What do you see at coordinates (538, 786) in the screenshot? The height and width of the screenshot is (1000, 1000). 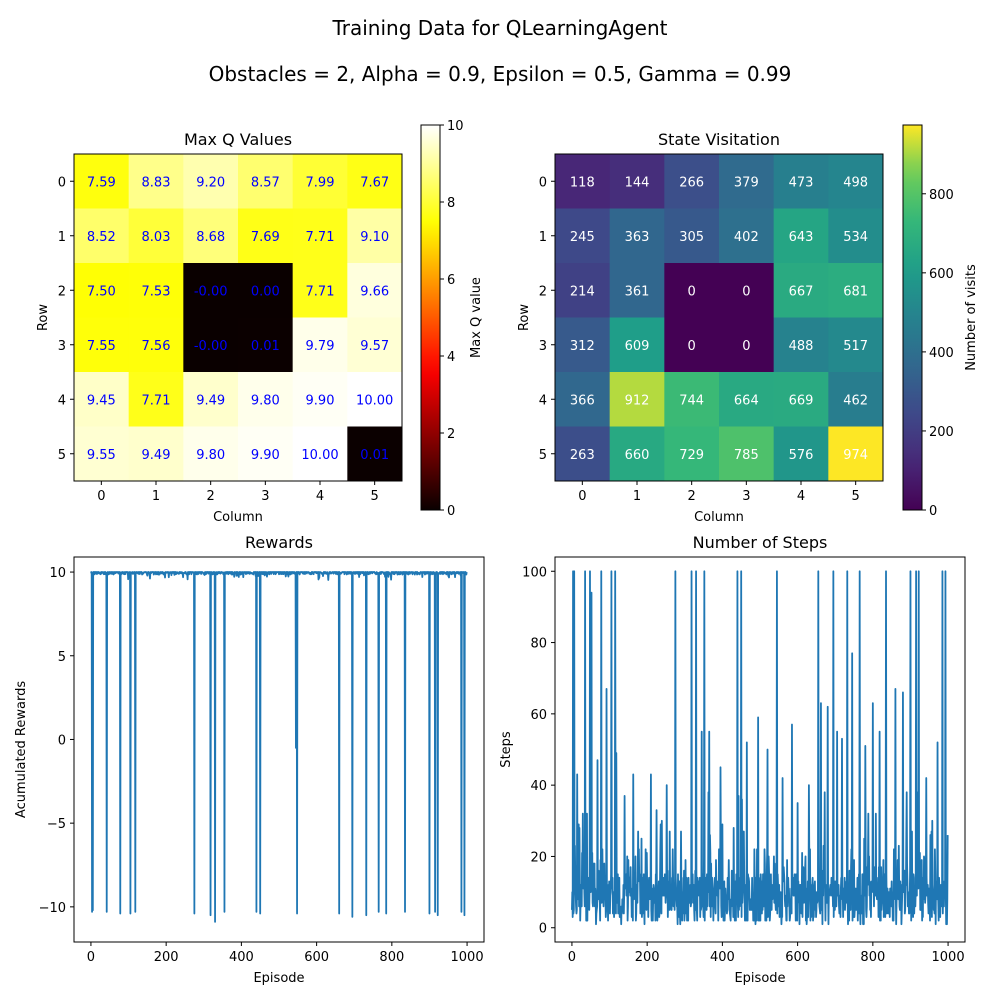 I see `y-tick-label: 40` at bounding box center [538, 786].